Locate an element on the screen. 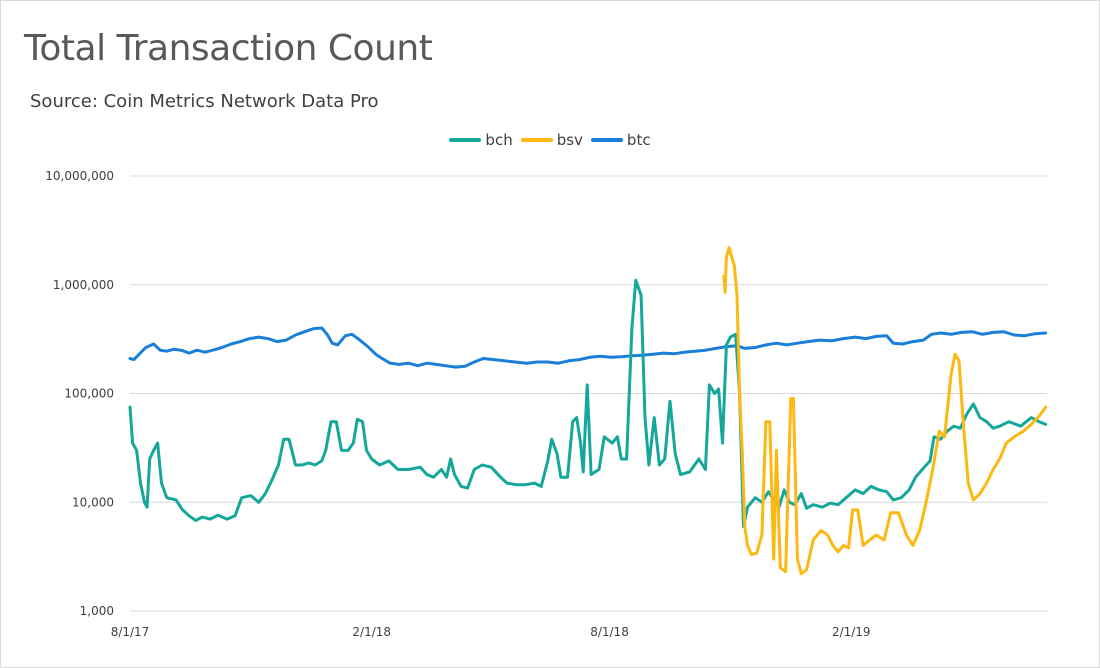 This screenshot has width=1100, height=668. y-tick-label: 1,000 is located at coordinates (97, 611).